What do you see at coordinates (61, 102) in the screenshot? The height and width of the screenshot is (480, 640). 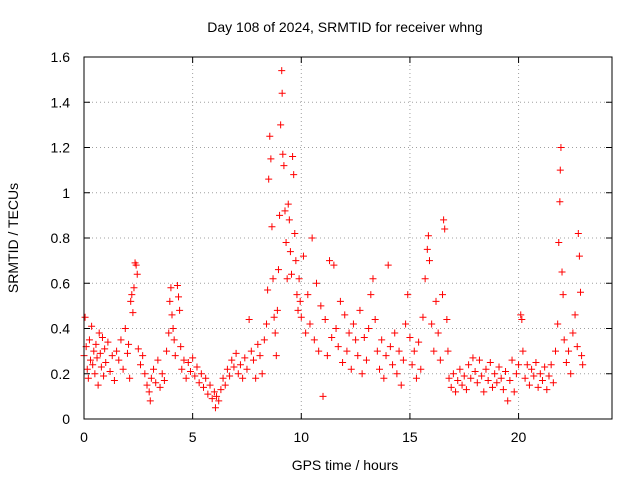 I see `y-tick-label: 1.4` at bounding box center [61, 102].